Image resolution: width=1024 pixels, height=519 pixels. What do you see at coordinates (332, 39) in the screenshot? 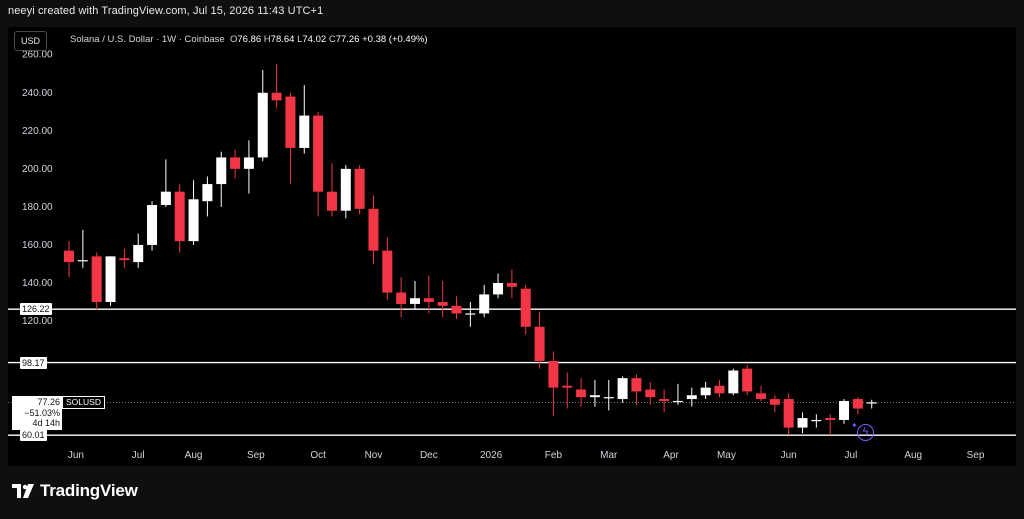
I see `legend-close-label: C` at bounding box center [332, 39].